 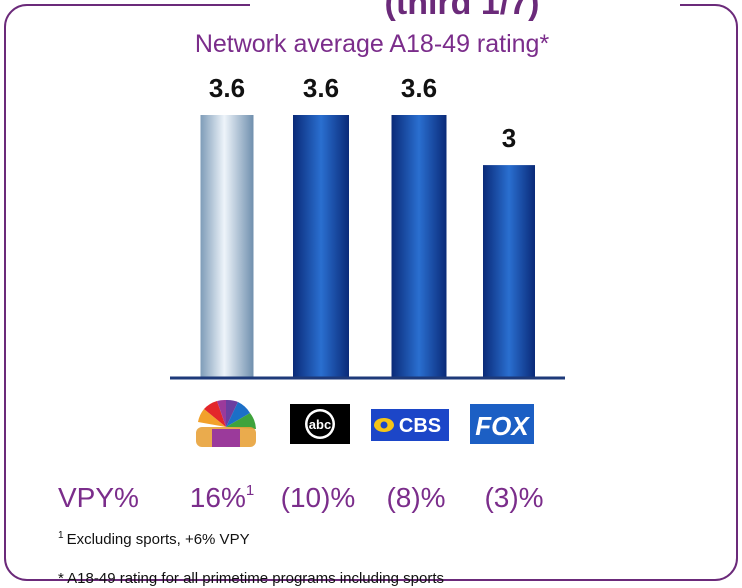 I want to click on chart-title: (third 1/7), so click(x=462, y=11).